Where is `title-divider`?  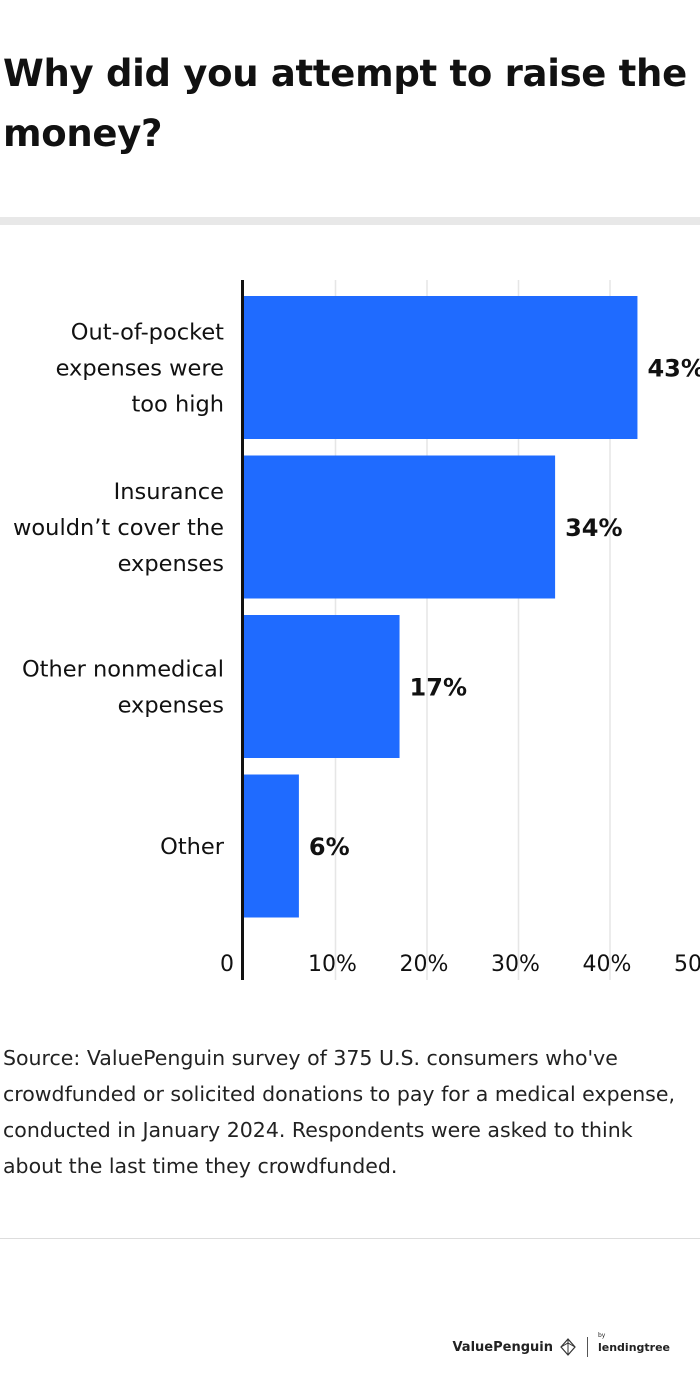 title-divider is located at coordinates (350, 221).